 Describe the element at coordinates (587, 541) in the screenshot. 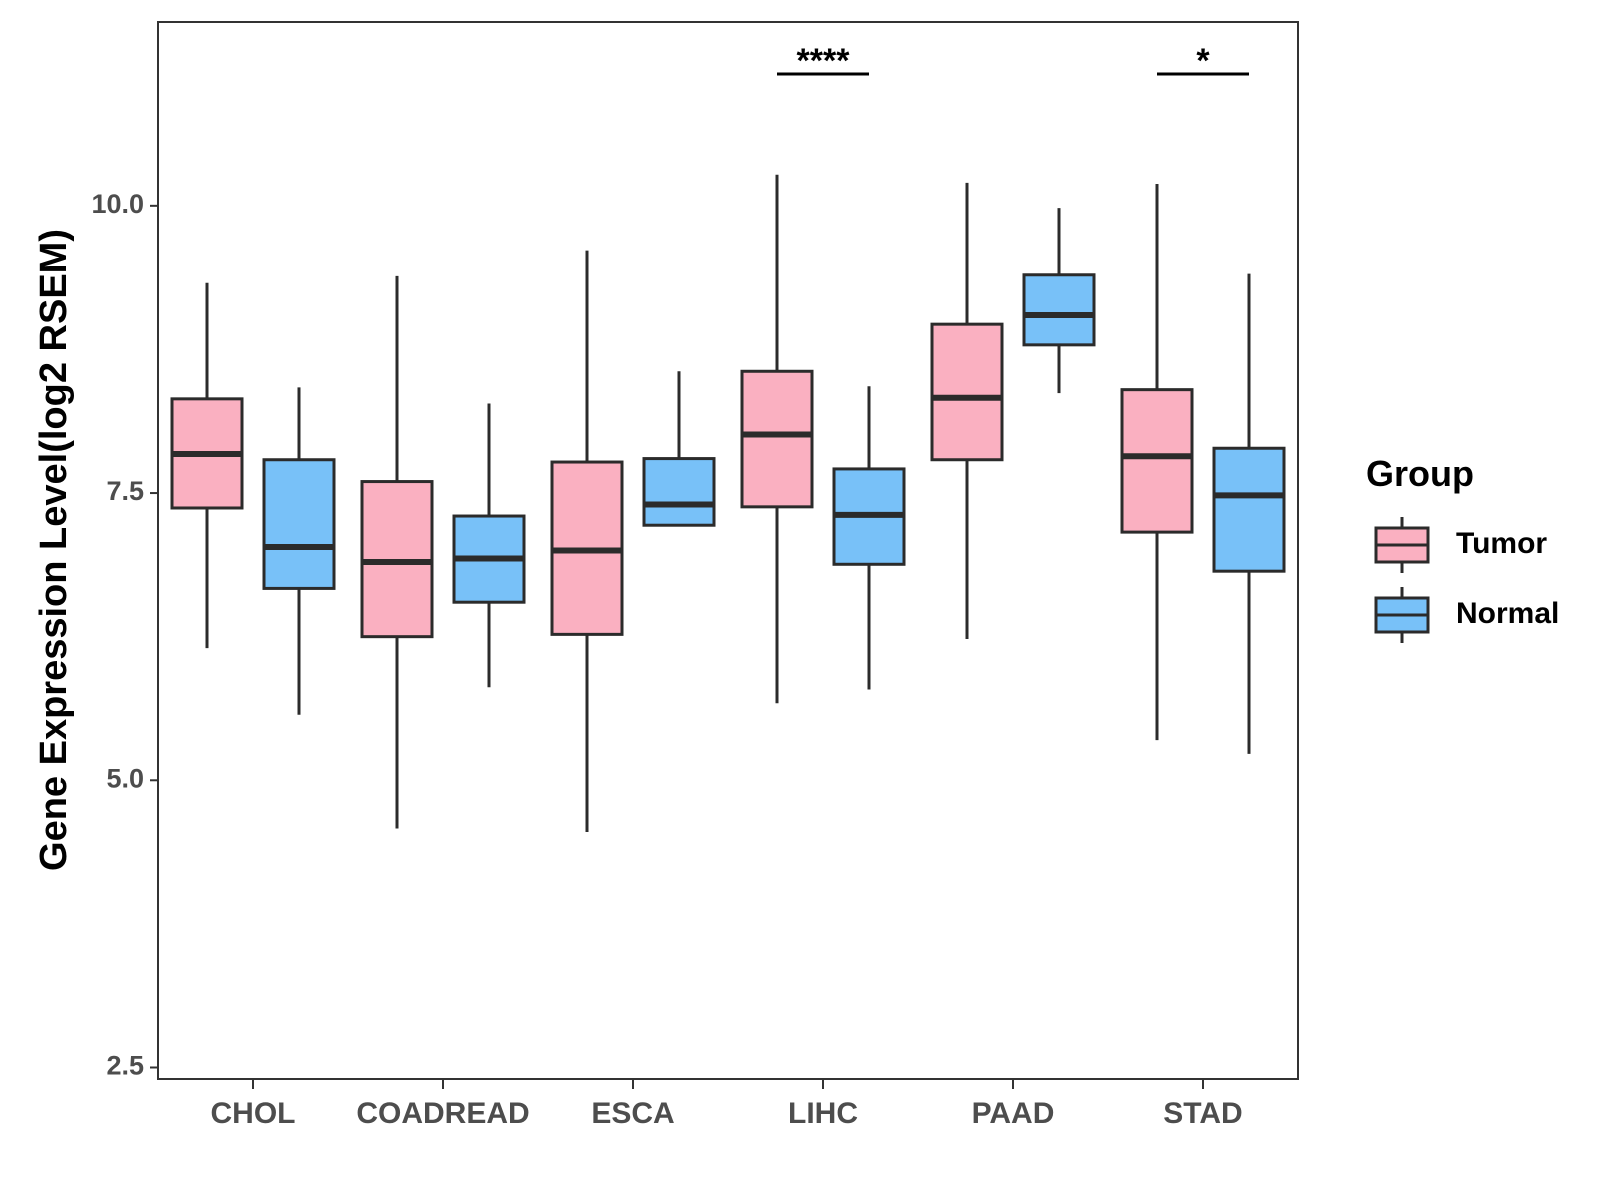

I see `box-tumor-esca` at that location.